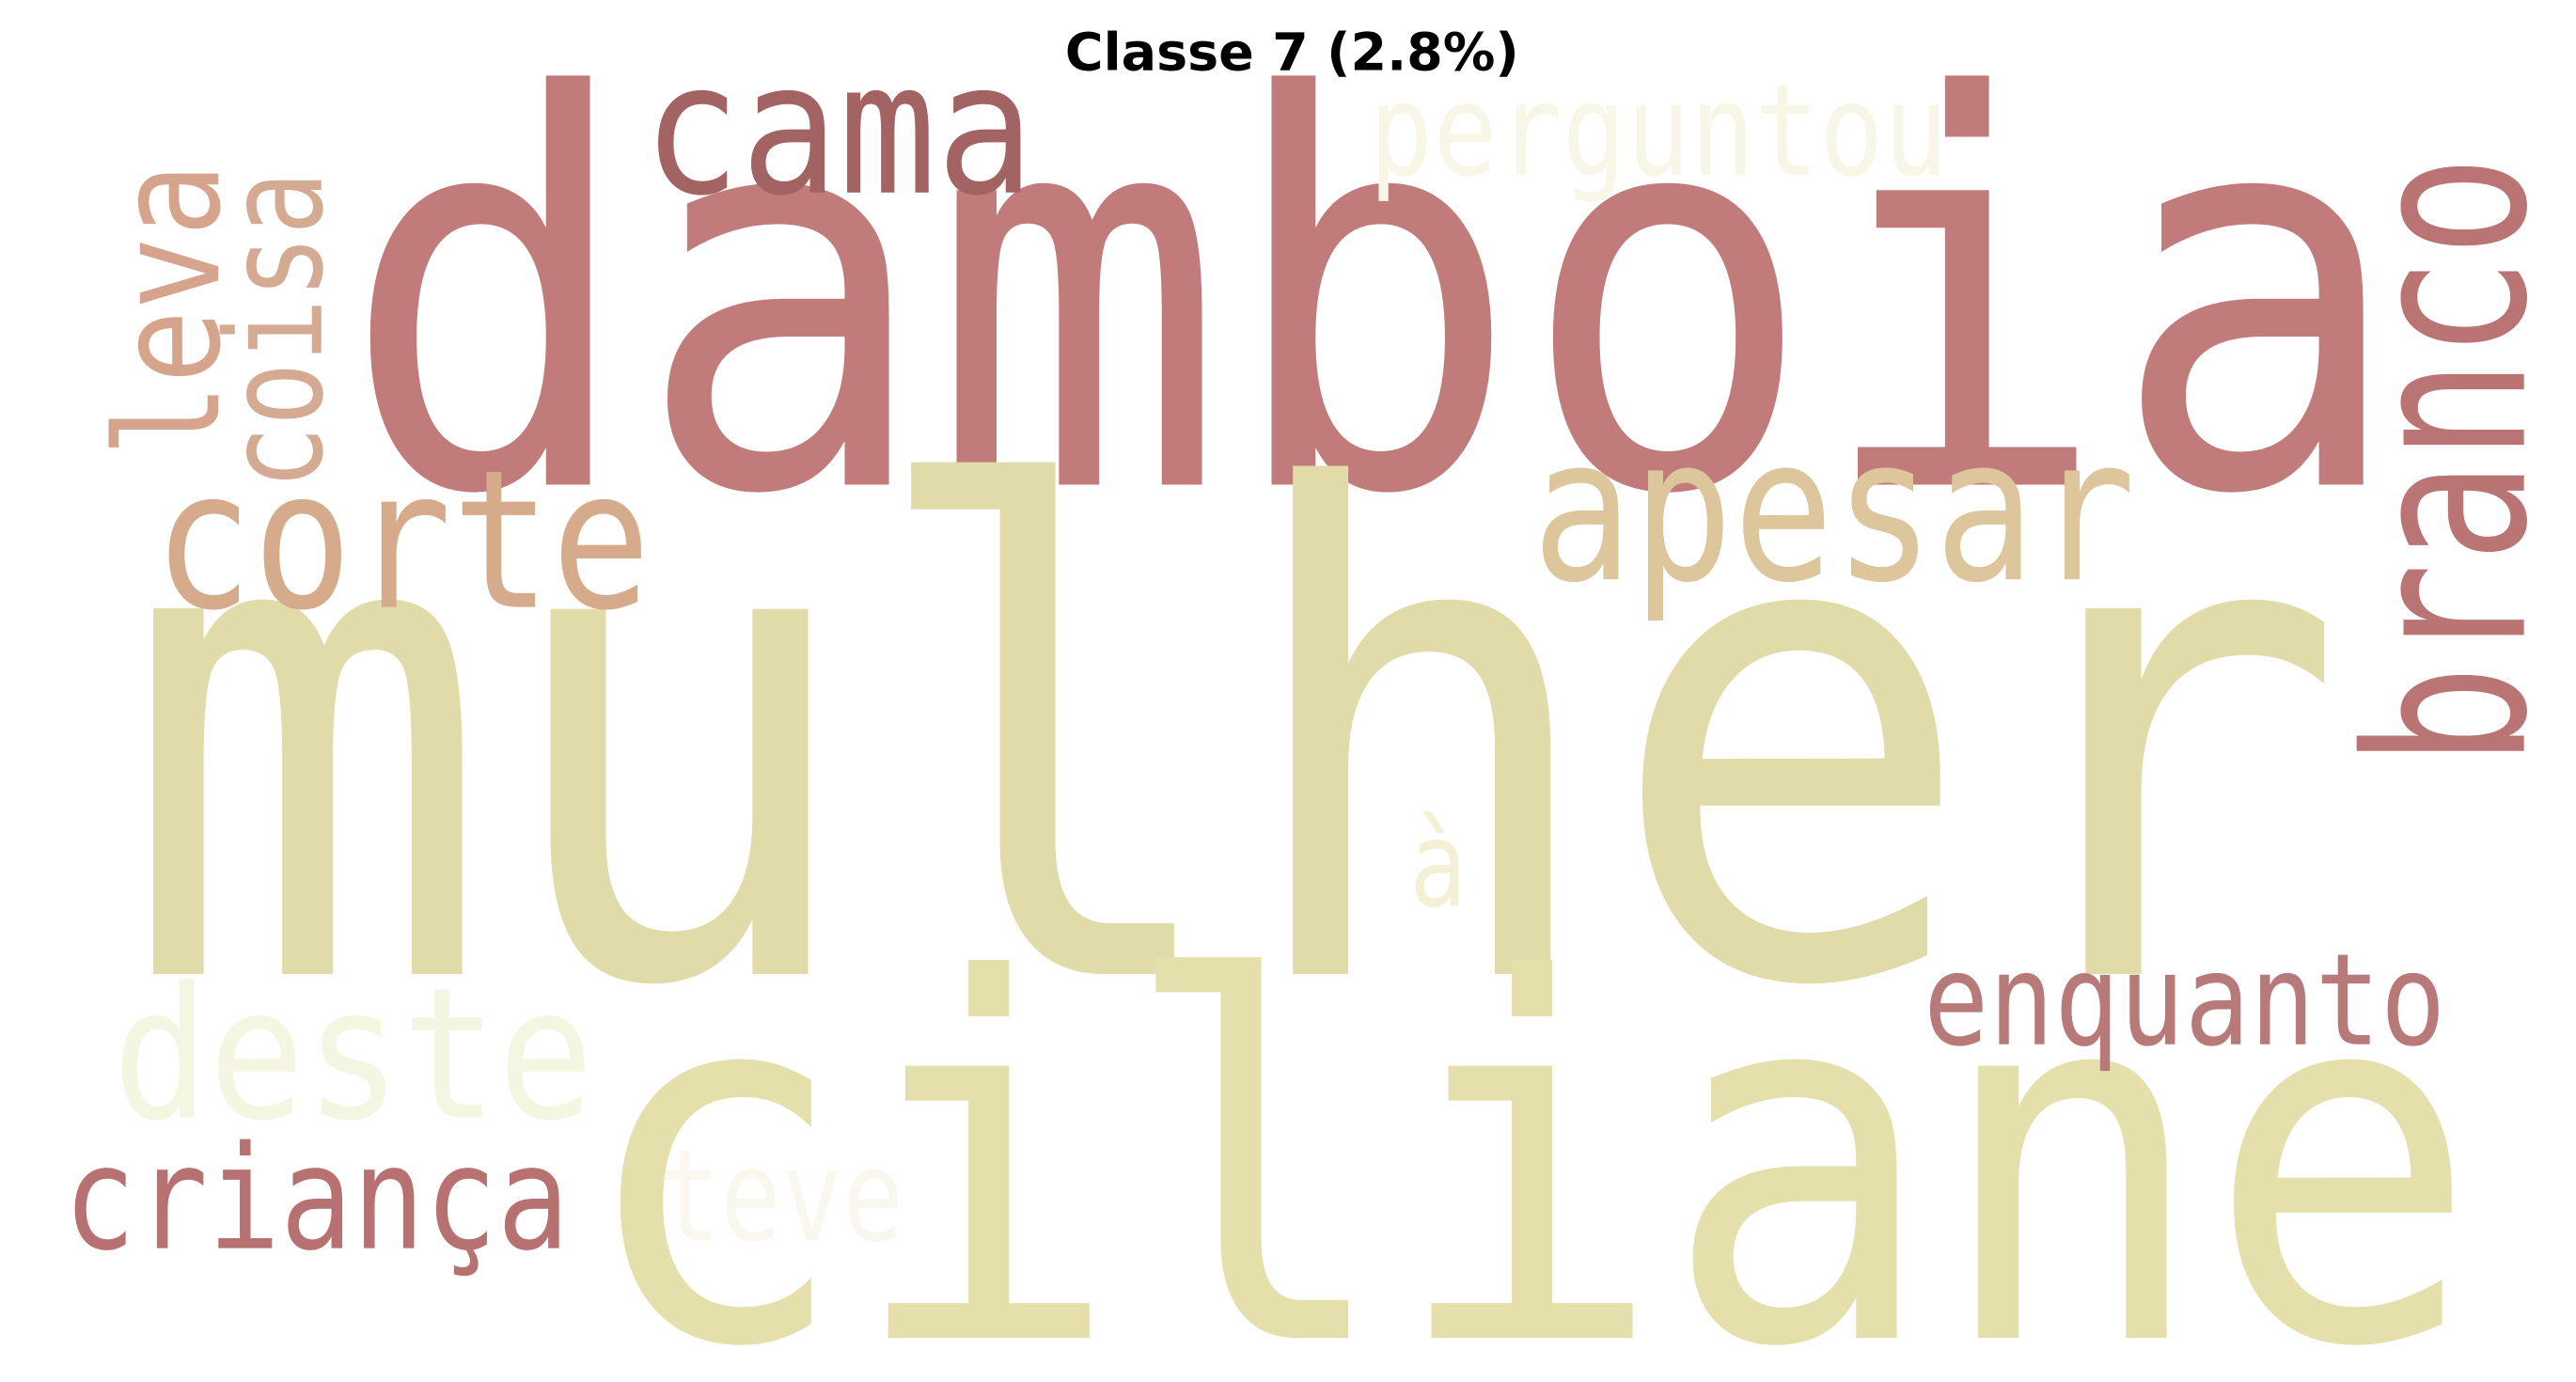 The height and width of the screenshot is (1382, 2576). Describe the element at coordinates (170, 310) in the screenshot. I see `word: leva` at that location.